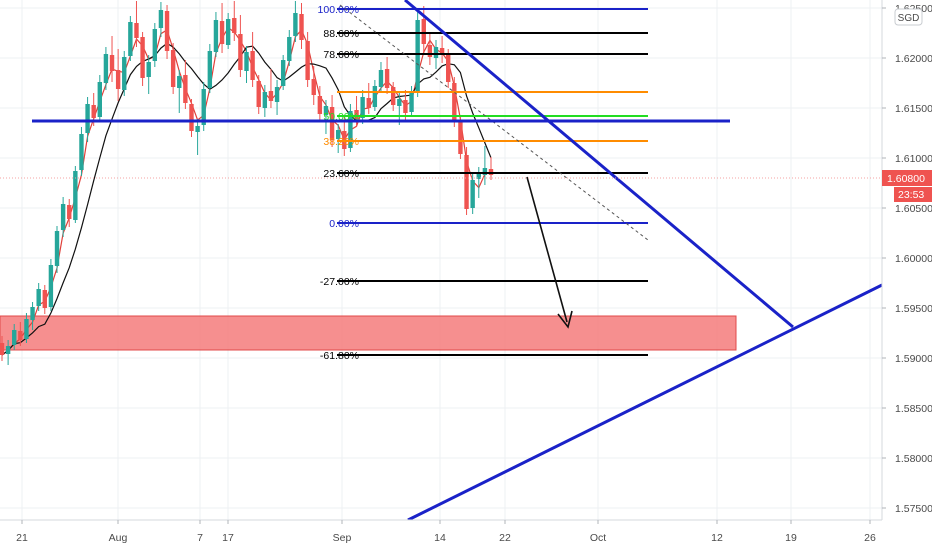  I want to click on time-tick-label: 21, so click(22, 538).